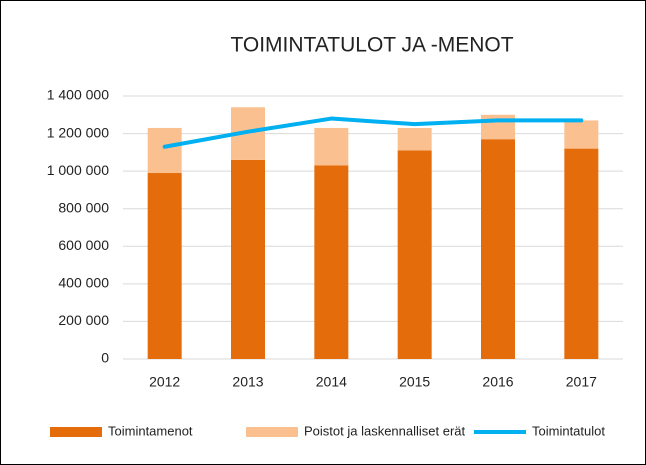  Describe the element at coordinates (83, 283) in the screenshot. I see `y-tick-label: 400 000` at that location.